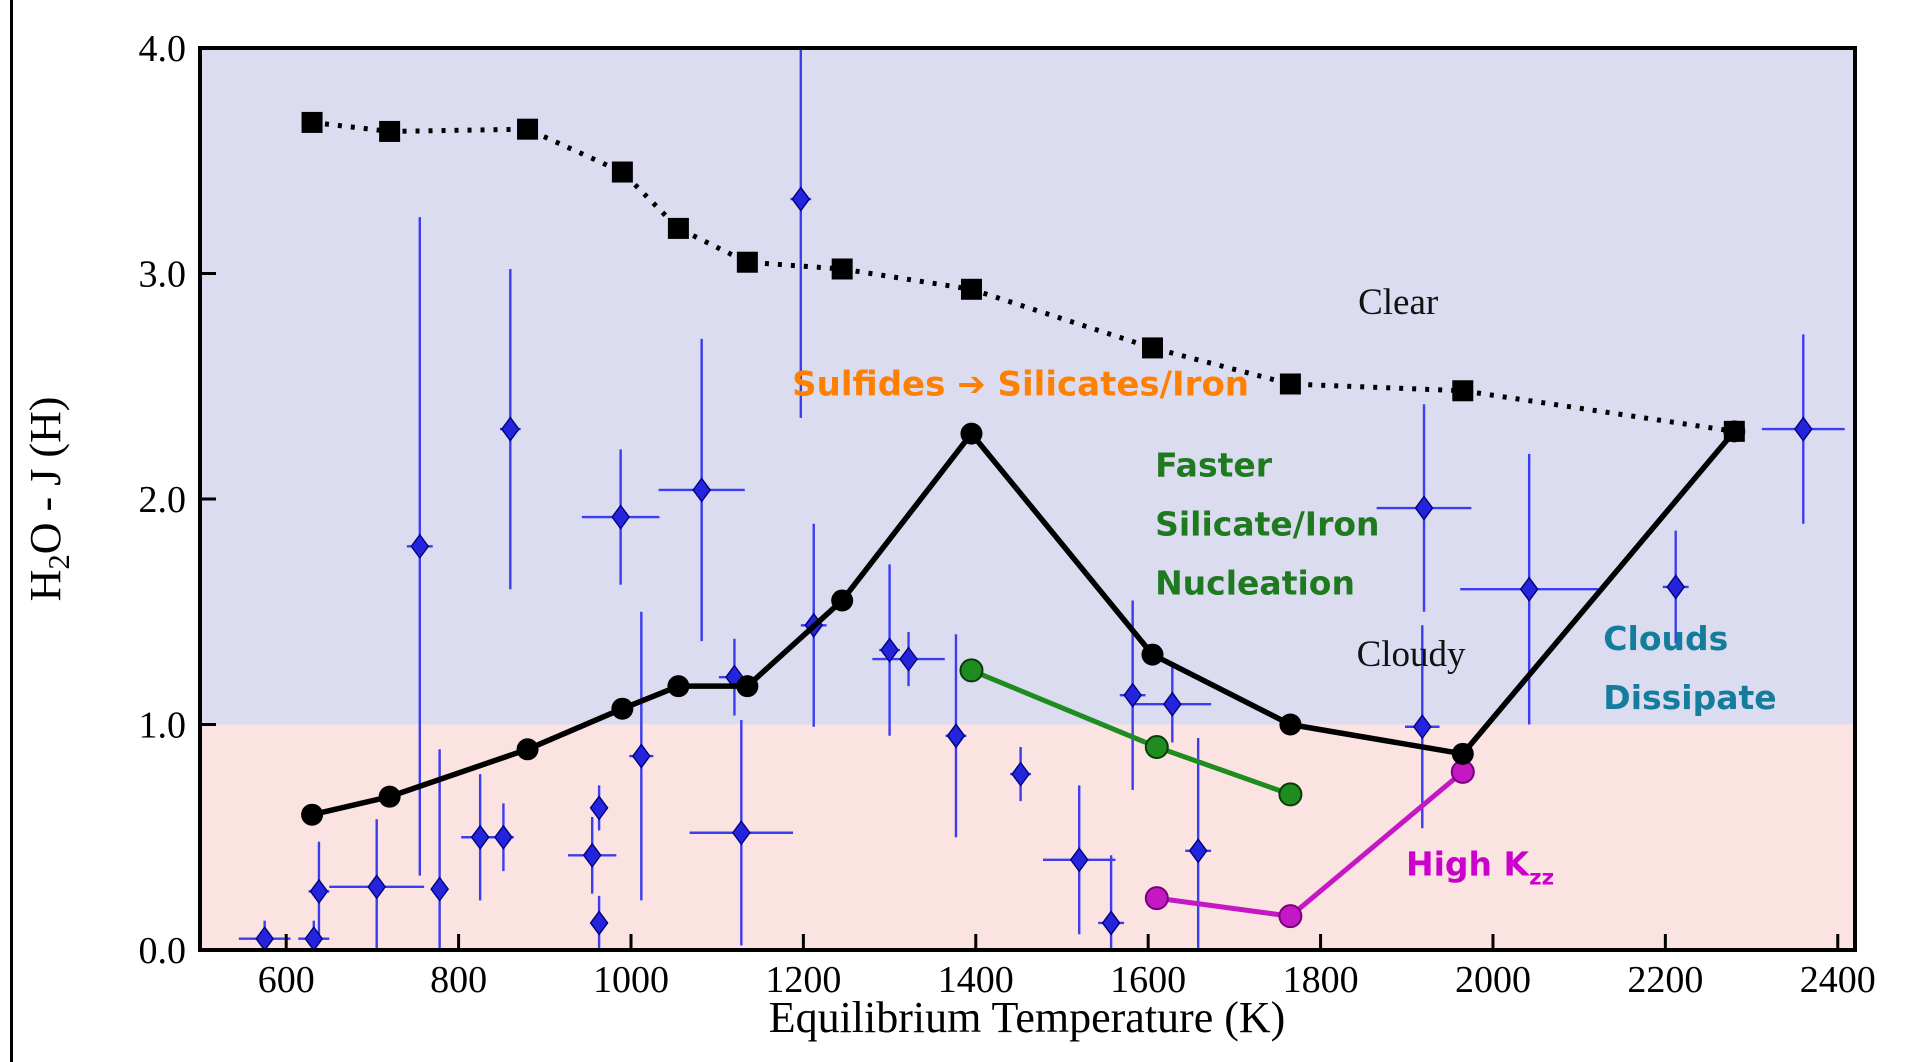 The width and height of the screenshot is (1912, 1062). Describe the element at coordinates (163, 275) in the screenshot. I see `y-tick-label: 3.0` at that location.